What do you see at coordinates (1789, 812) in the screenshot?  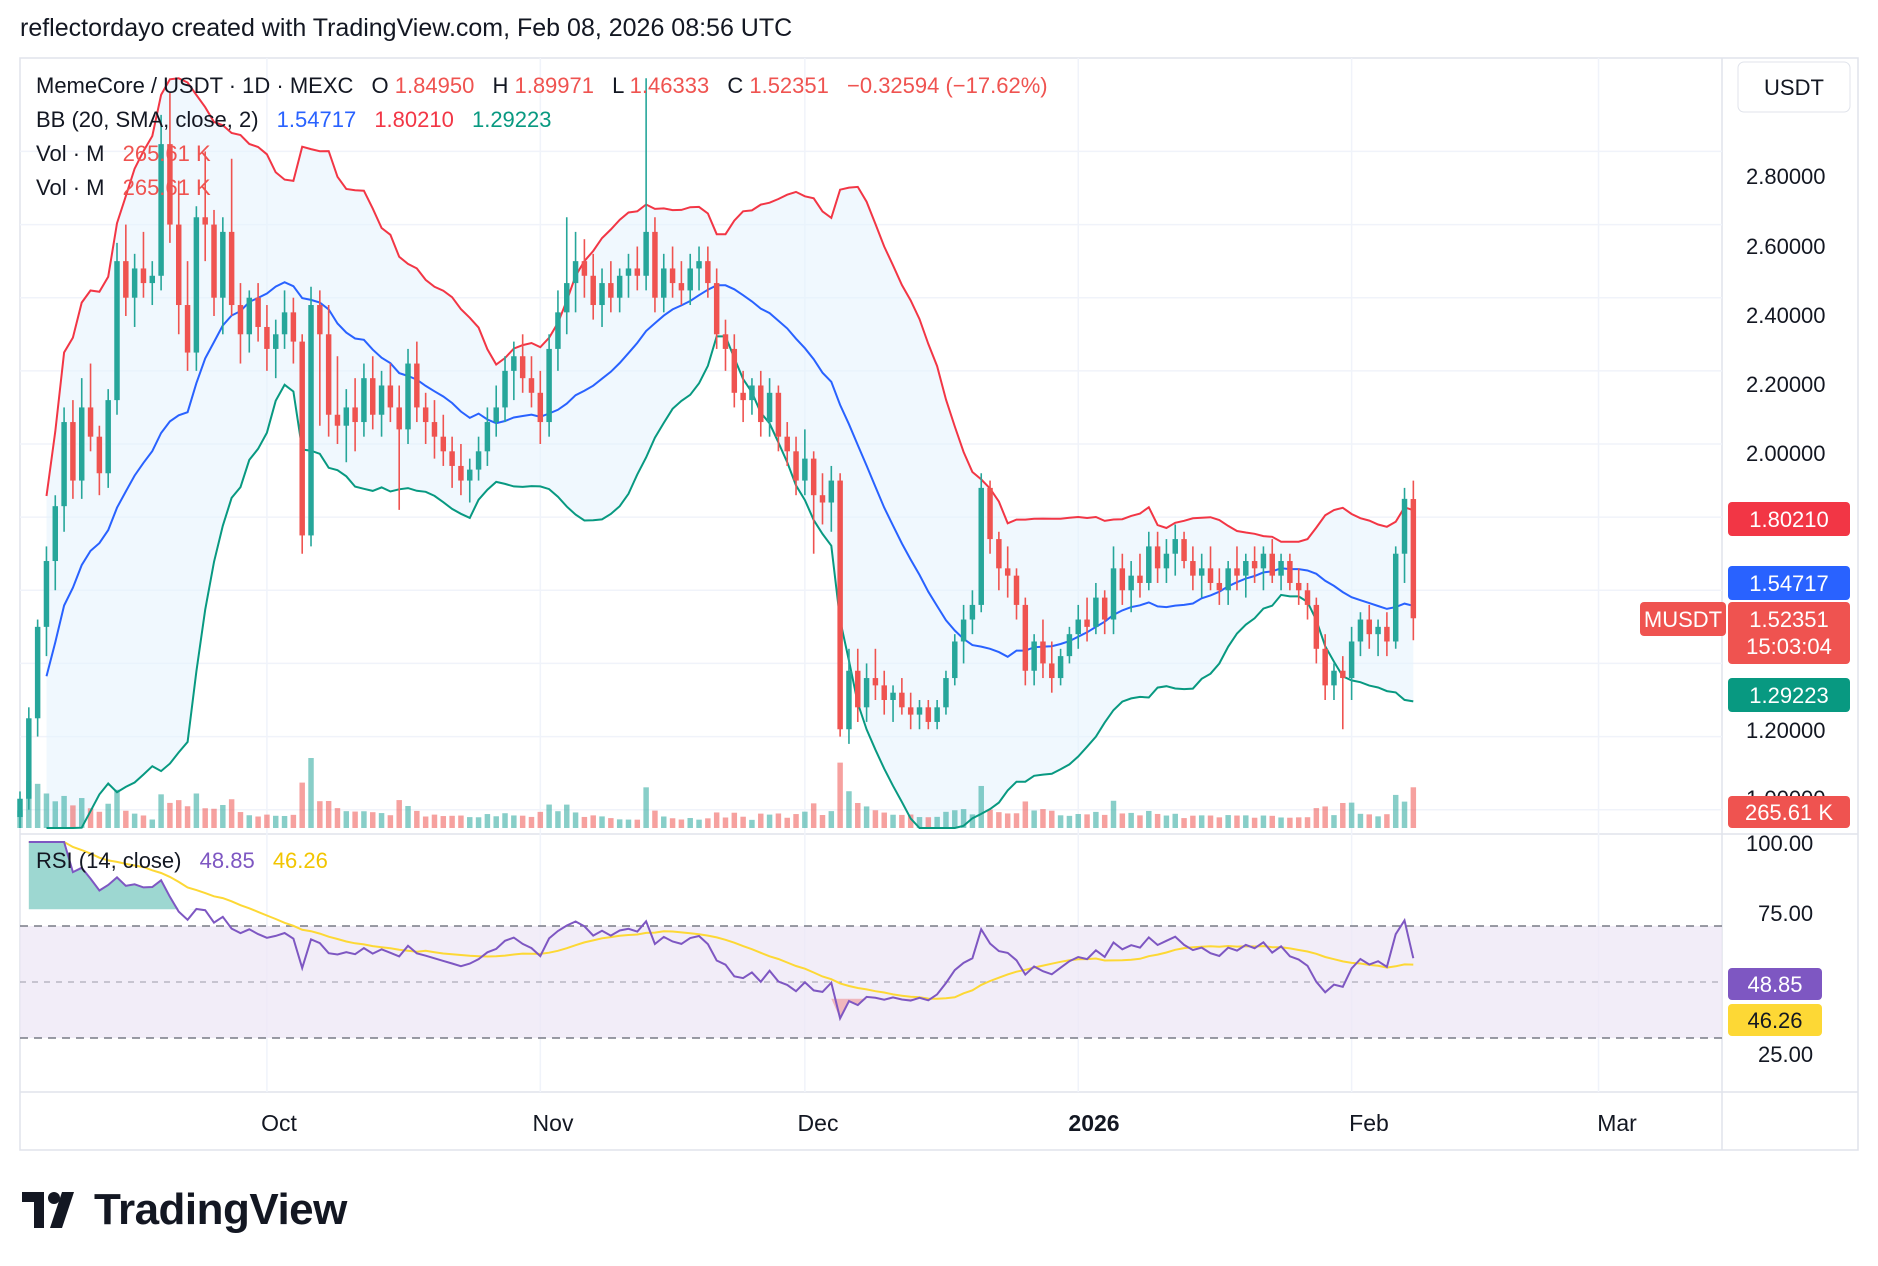 I see `volume-badge` at bounding box center [1789, 812].